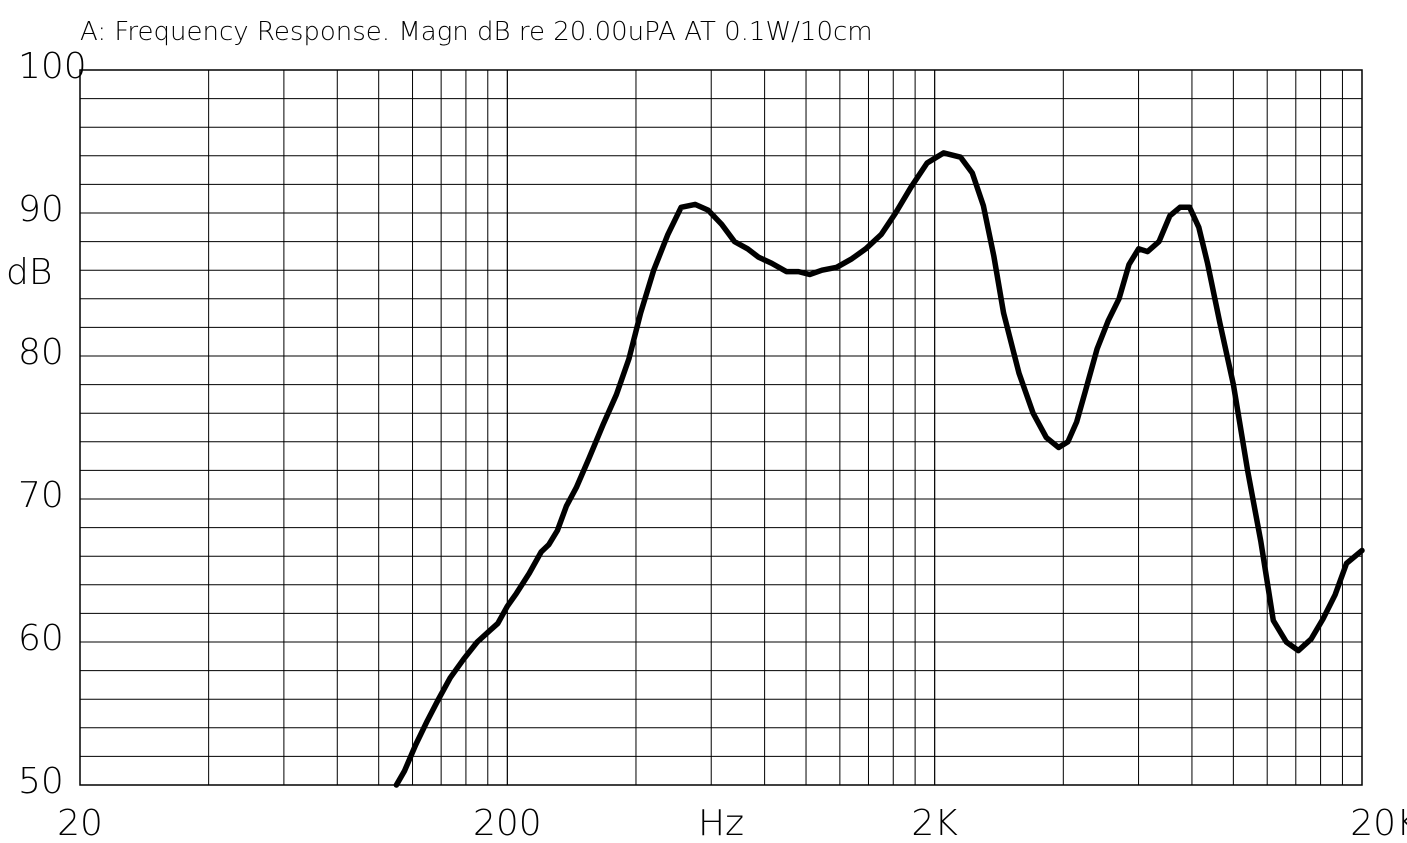 This screenshot has width=1407, height=843. What do you see at coordinates (41, 781) in the screenshot?
I see `y-tick-label: 50` at bounding box center [41, 781].